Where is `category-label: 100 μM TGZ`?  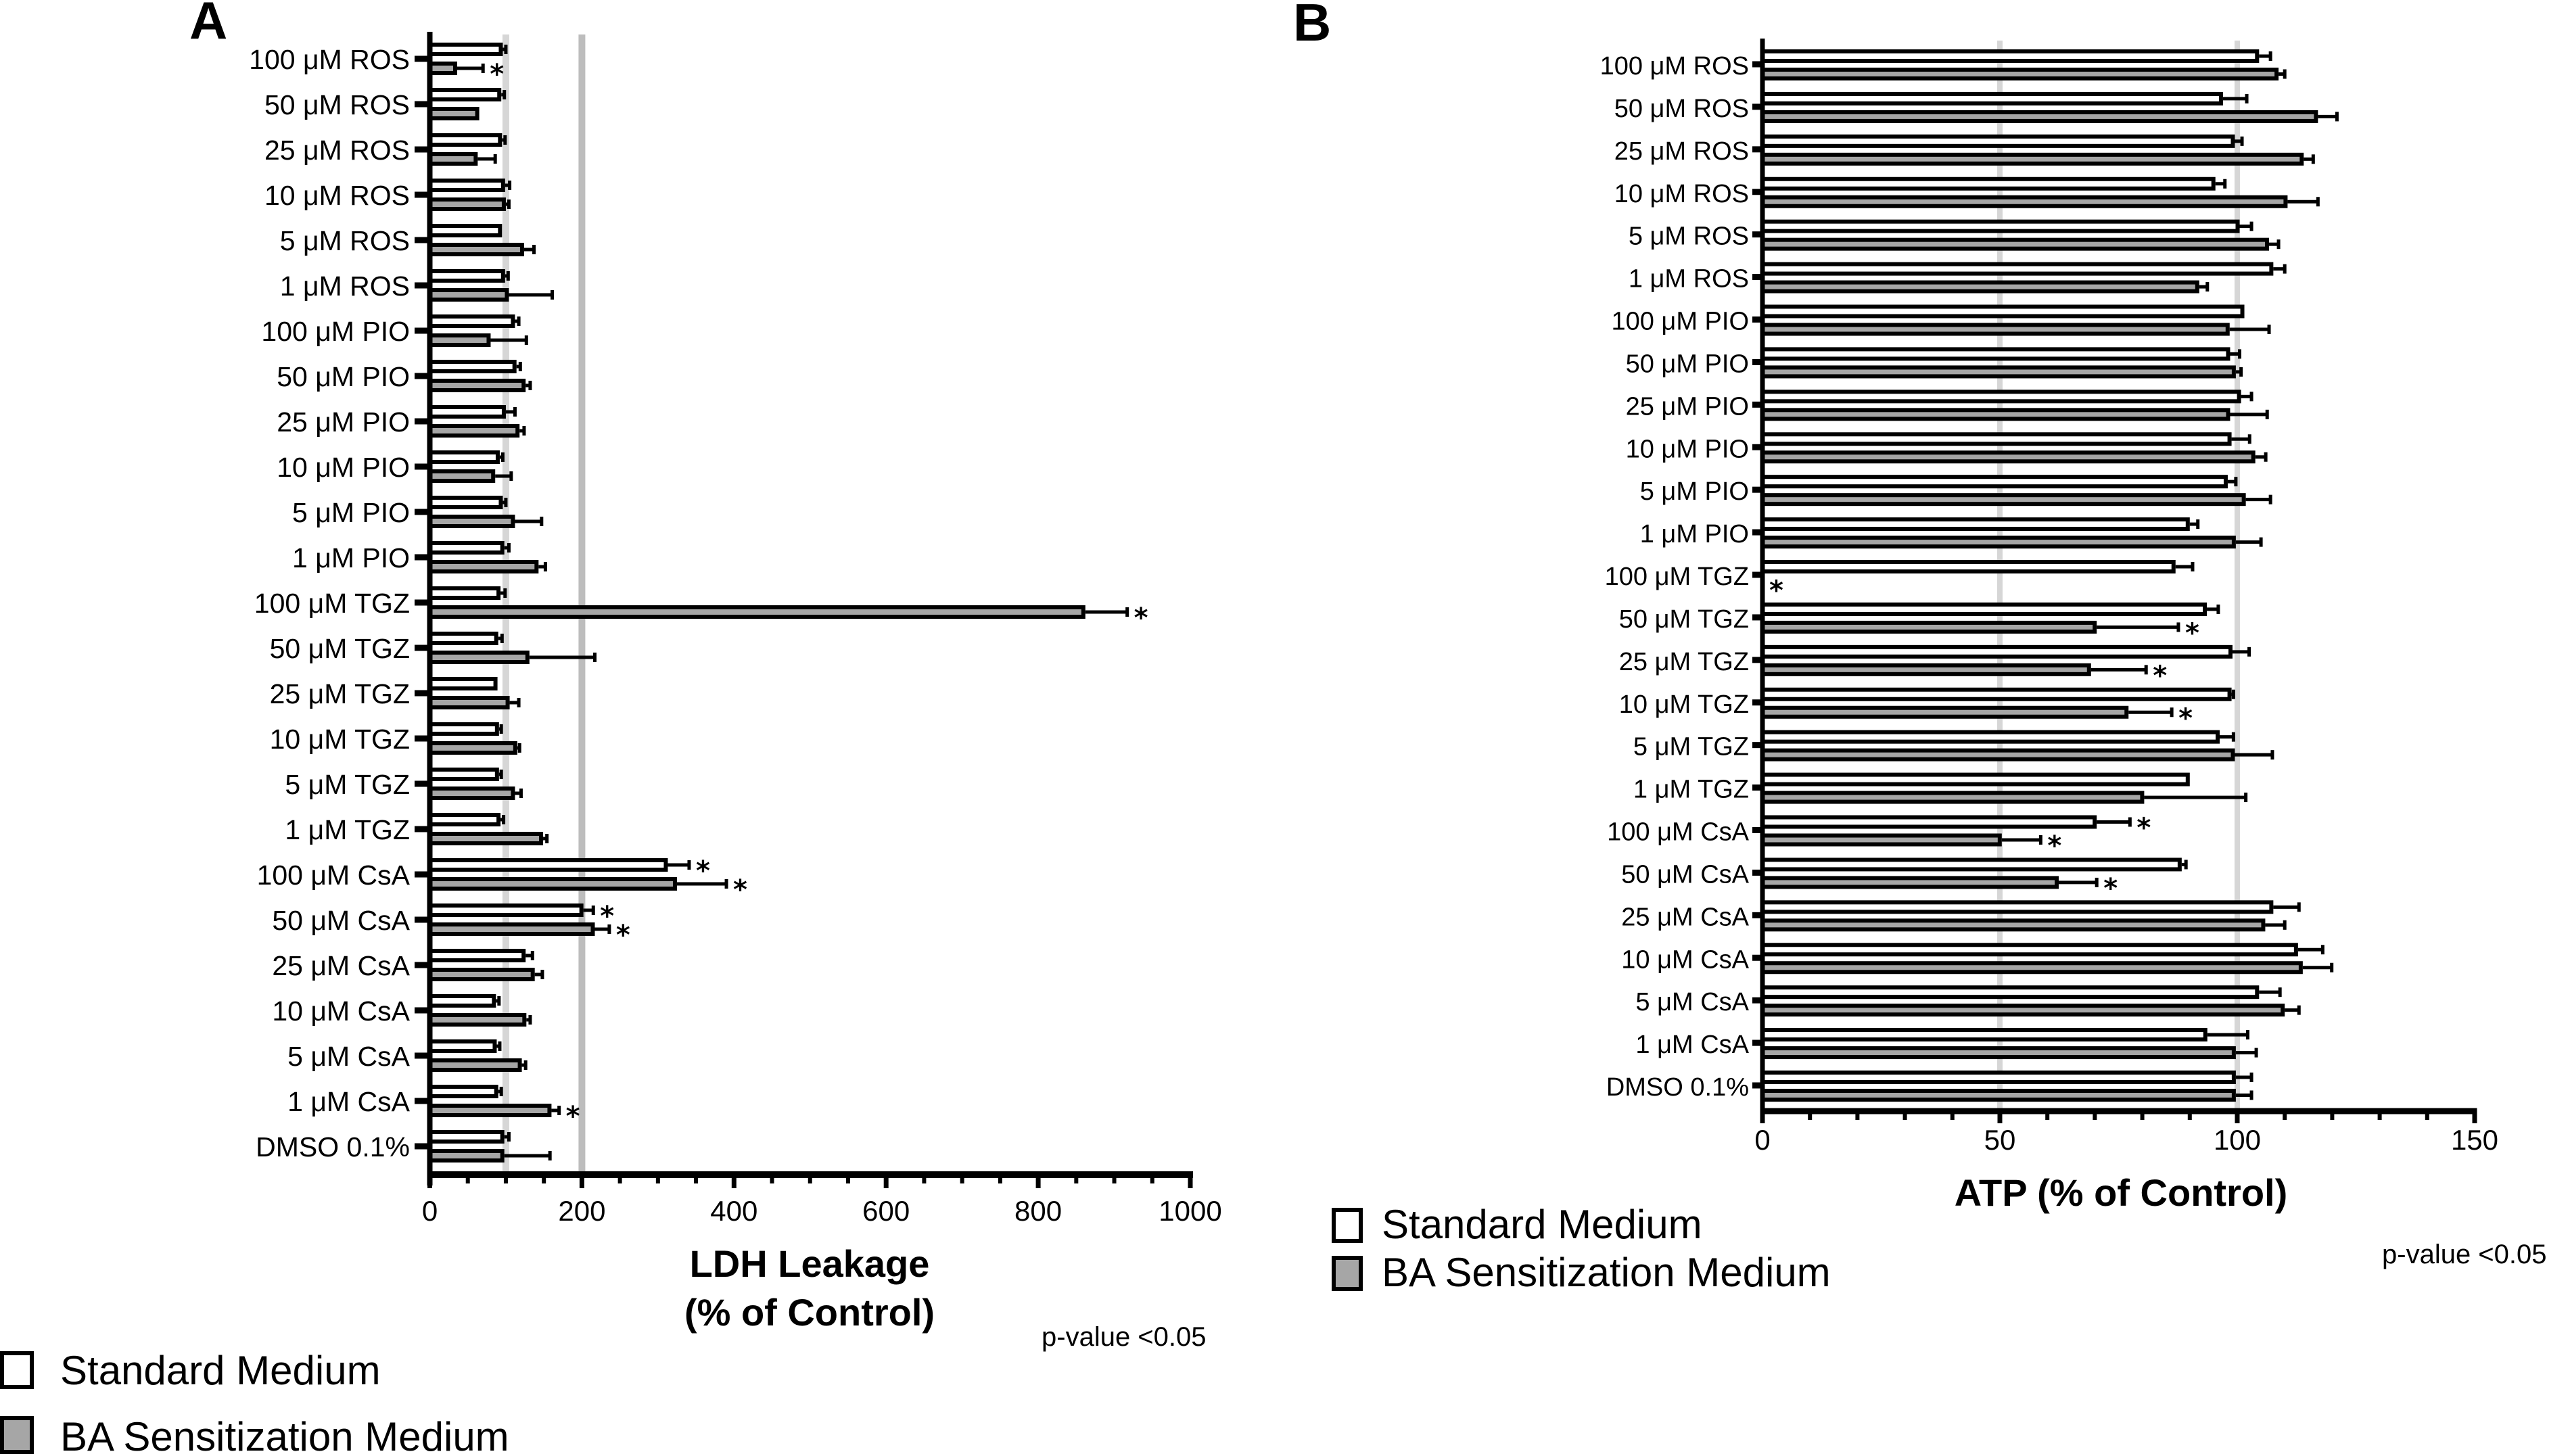 category-label: 100 μM TGZ is located at coordinates (332, 604).